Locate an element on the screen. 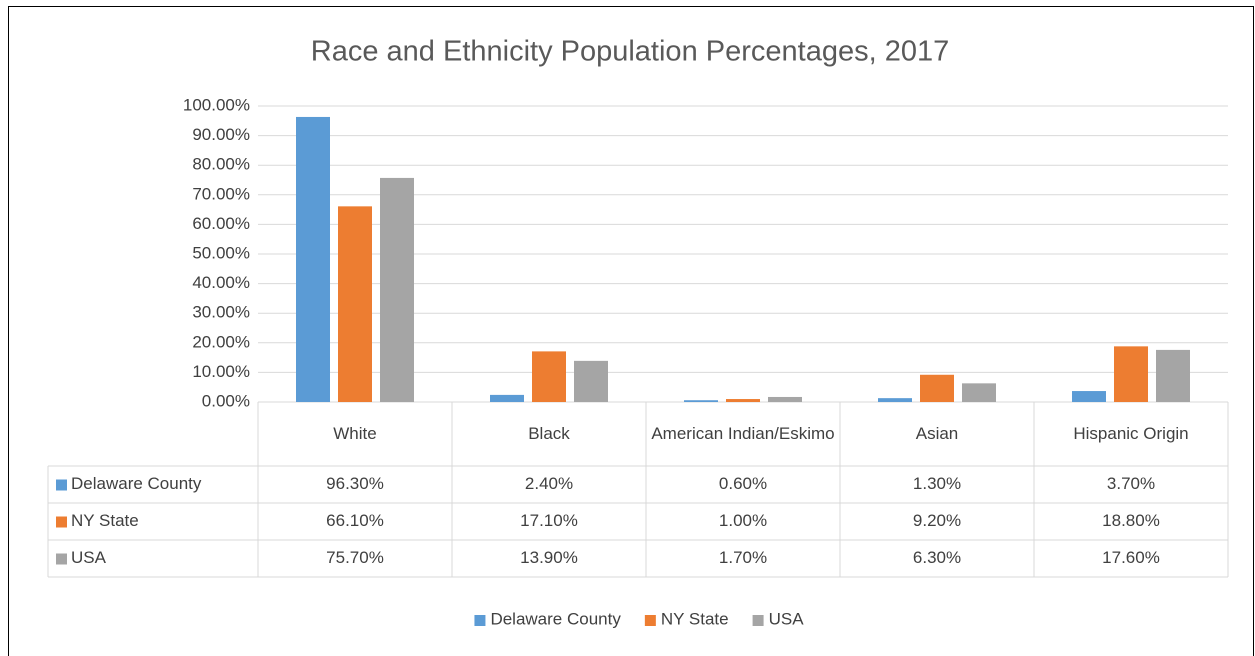 Image resolution: width=1255 pixels, height=656 pixels. x-tick-label-box: Black is located at coordinates (549, 433).